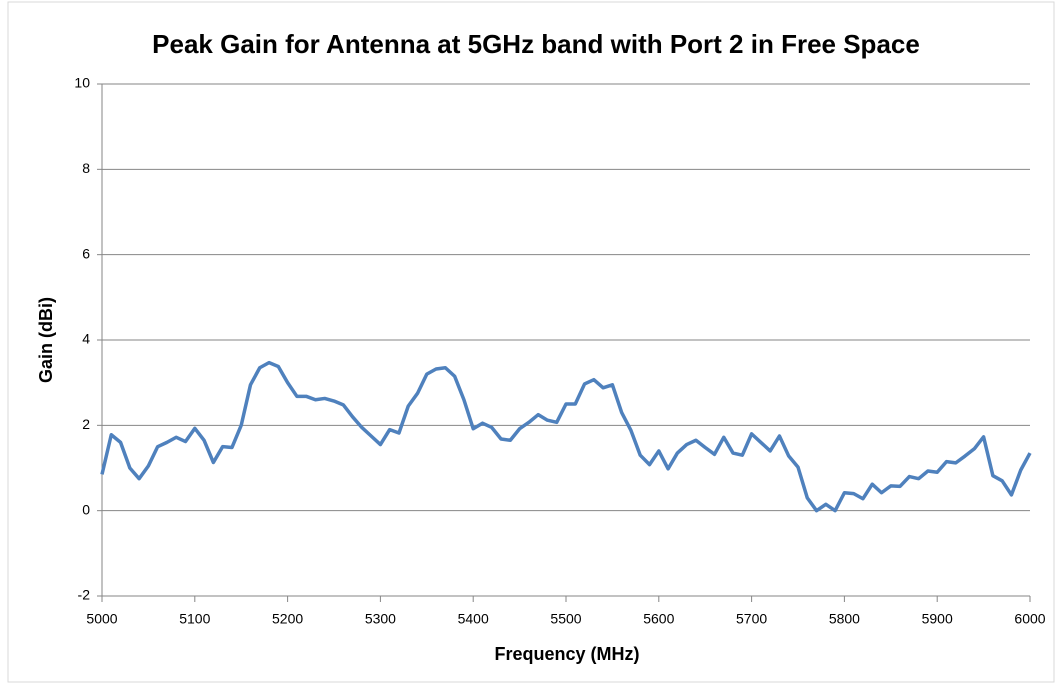  I want to click on x-tick-label: 5900, so click(937, 619).